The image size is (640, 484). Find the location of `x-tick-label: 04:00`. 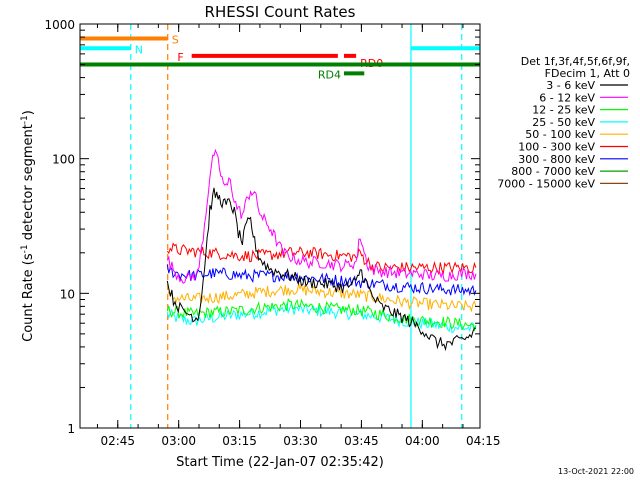

x-tick-label: 04:00 is located at coordinates (422, 441).